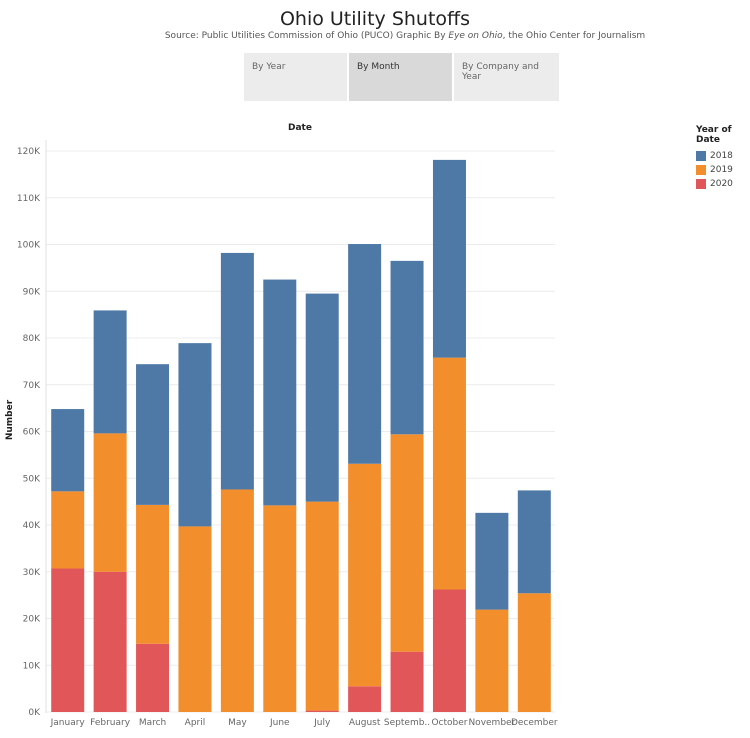 This screenshot has height=738, width=750. Describe the element at coordinates (534, 723) in the screenshot. I see `x-tick-label: December` at that location.